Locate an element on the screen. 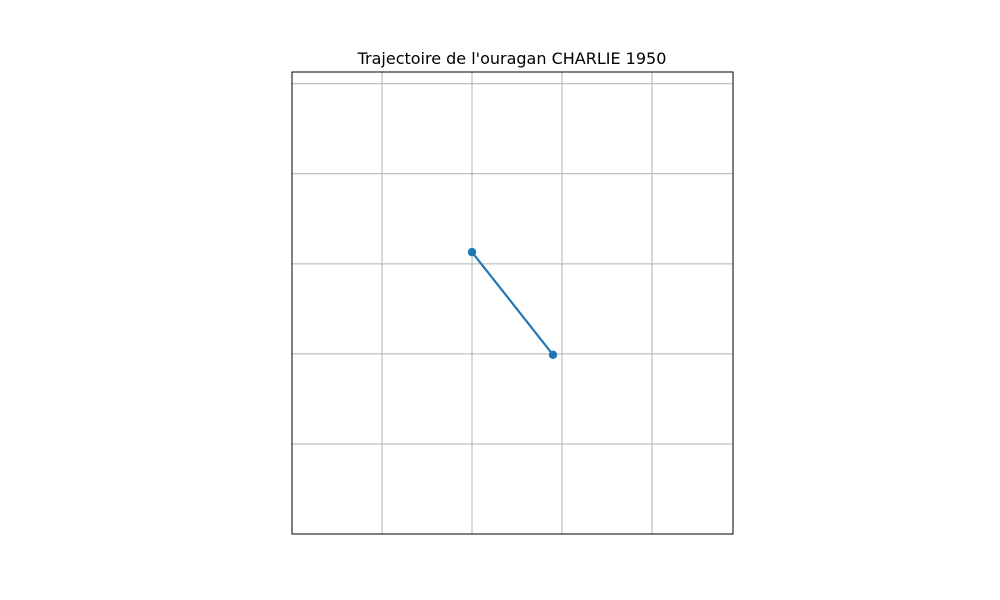 The image size is (1000, 600). hurricane-track is located at coordinates (512, 303).